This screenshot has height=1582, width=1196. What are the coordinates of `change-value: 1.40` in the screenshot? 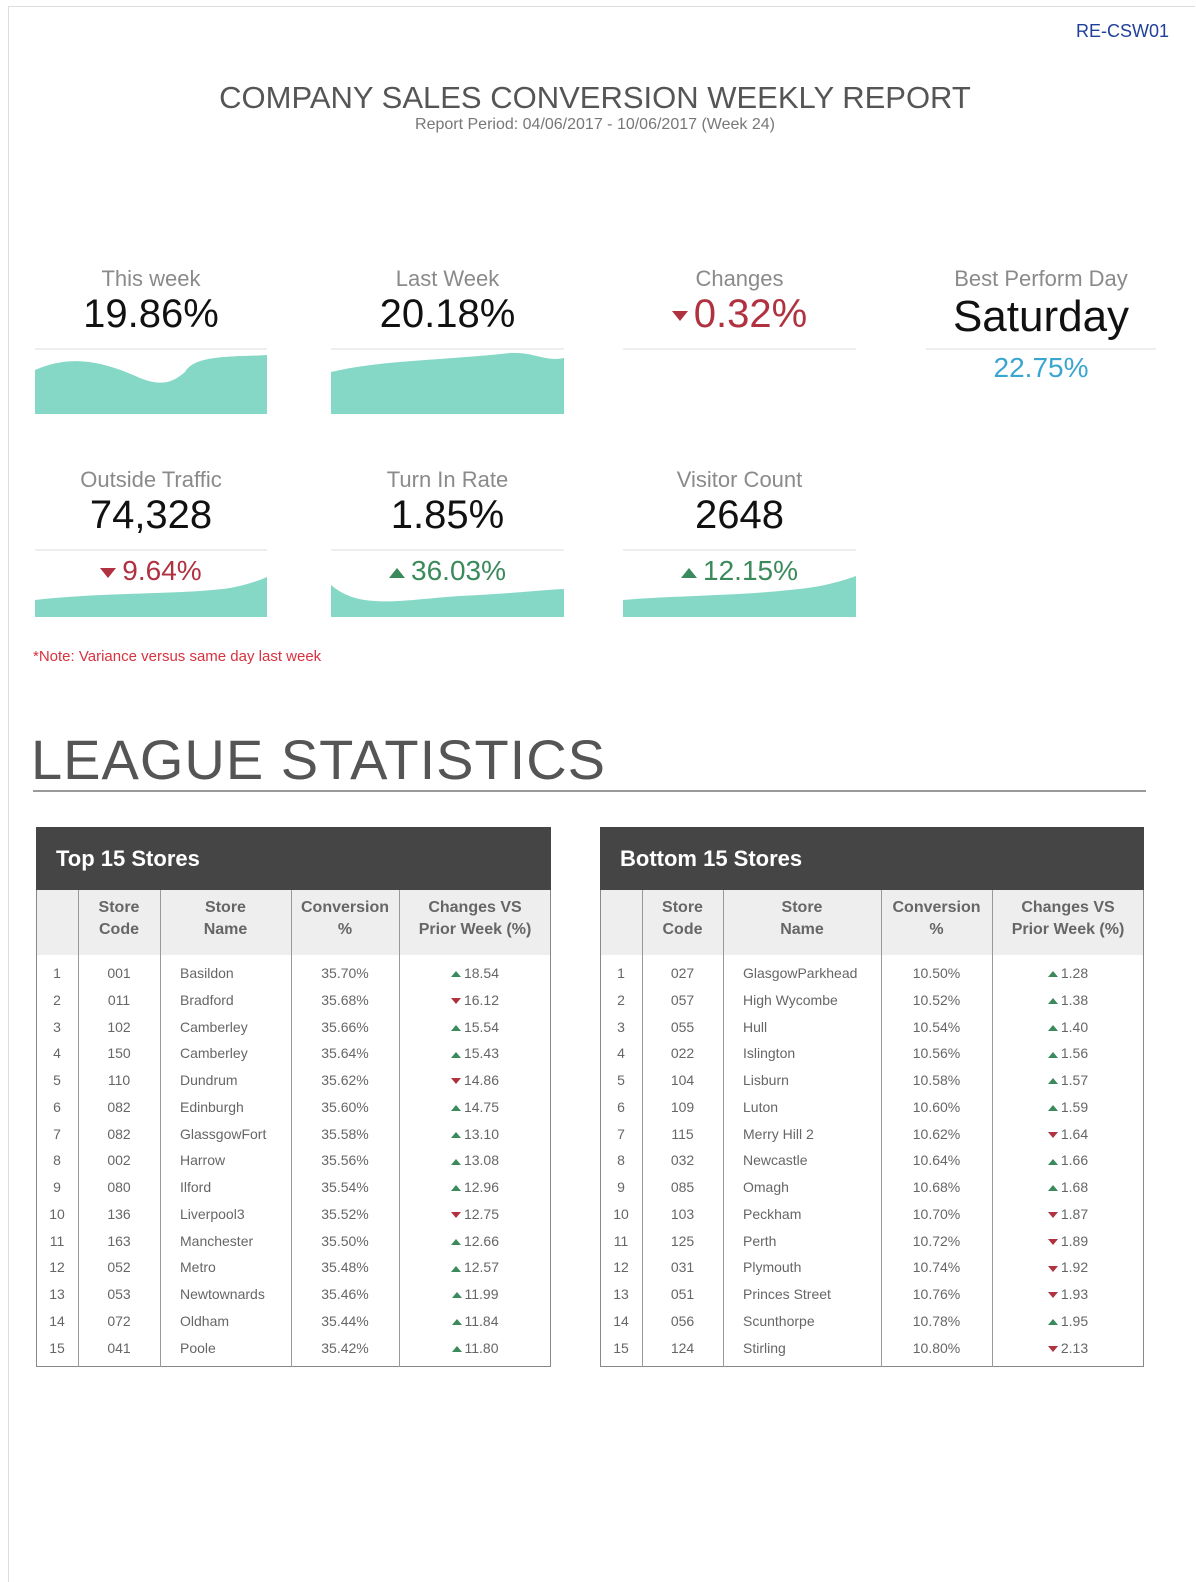 It's located at (1074, 1026).